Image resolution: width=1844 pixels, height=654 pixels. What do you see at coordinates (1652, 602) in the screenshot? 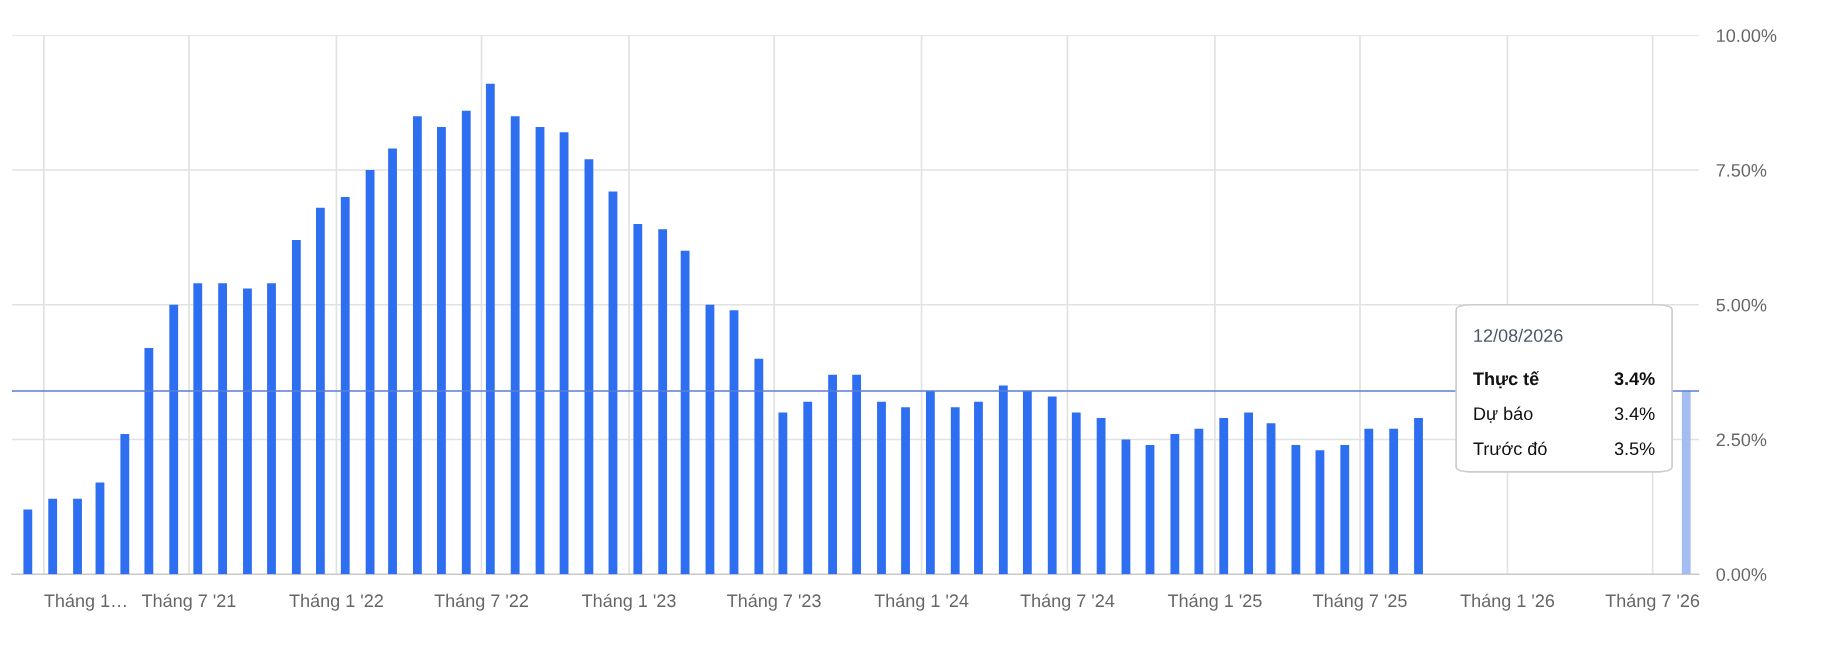
I see `x-tick-label: Tháng 7 '26` at bounding box center [1652, 602].